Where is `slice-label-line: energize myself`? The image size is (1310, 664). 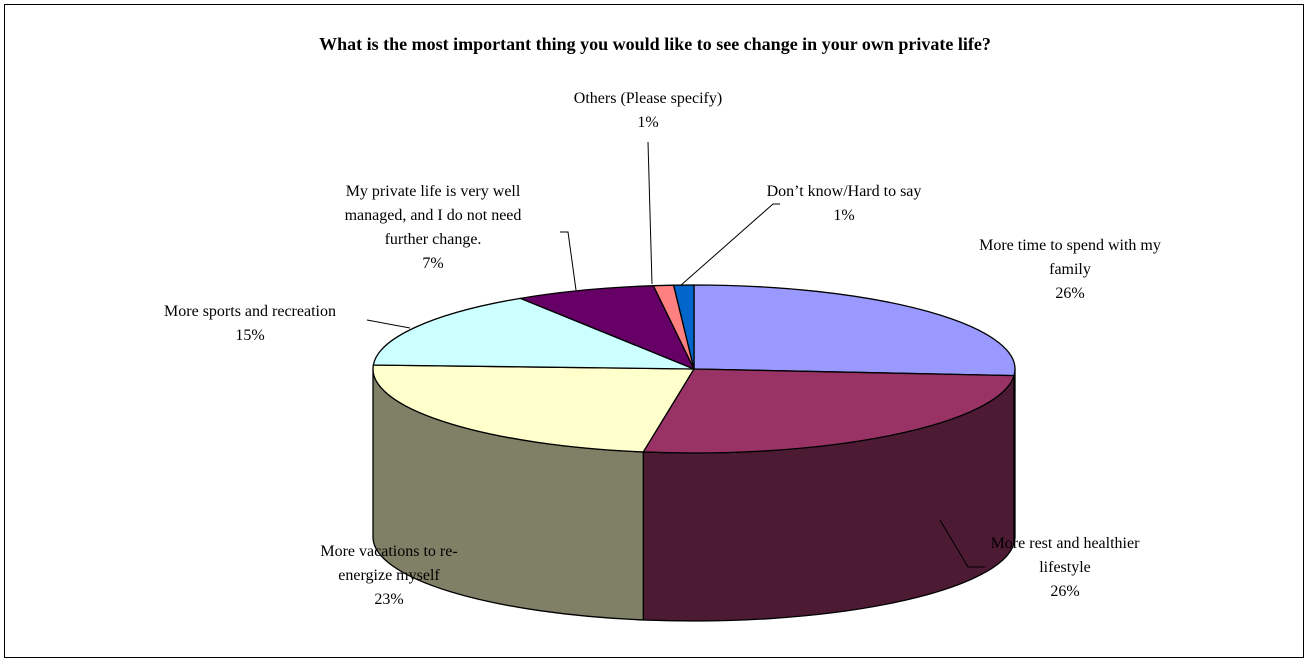
slice-label-line: energize myself is located at coordinates (389, 575).